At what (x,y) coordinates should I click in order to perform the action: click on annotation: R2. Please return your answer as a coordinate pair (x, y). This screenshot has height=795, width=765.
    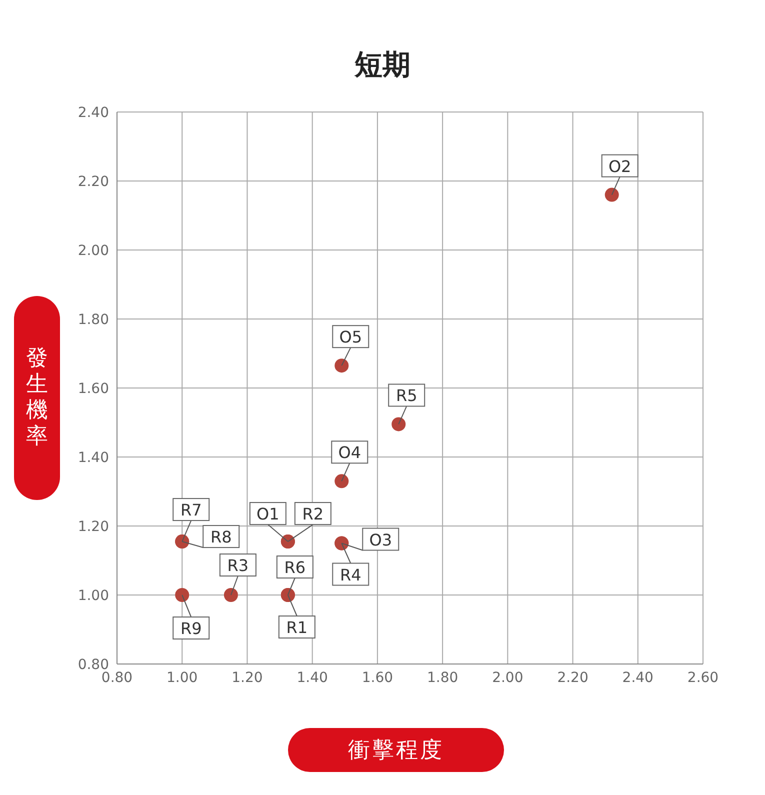
    Looking at the image, I should click on (313, 514).